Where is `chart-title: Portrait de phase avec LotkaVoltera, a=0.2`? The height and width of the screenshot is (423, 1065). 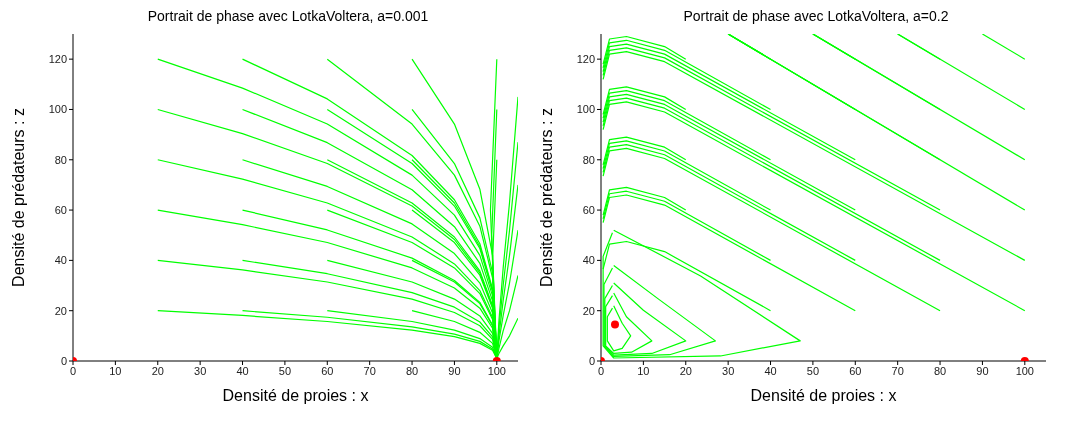 chart-title: Portrait de phase avec LotkaVoltera, a=0.2 is located at coordinates (816, 17).